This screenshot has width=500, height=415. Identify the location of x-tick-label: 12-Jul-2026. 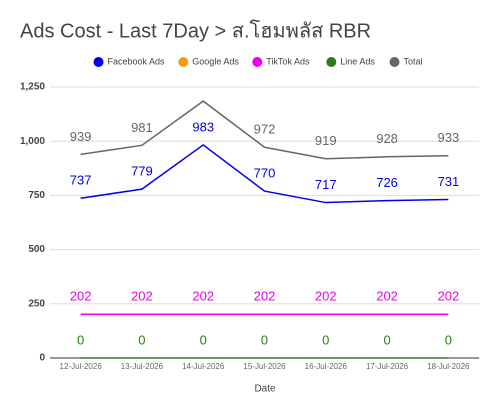
(81, 366).